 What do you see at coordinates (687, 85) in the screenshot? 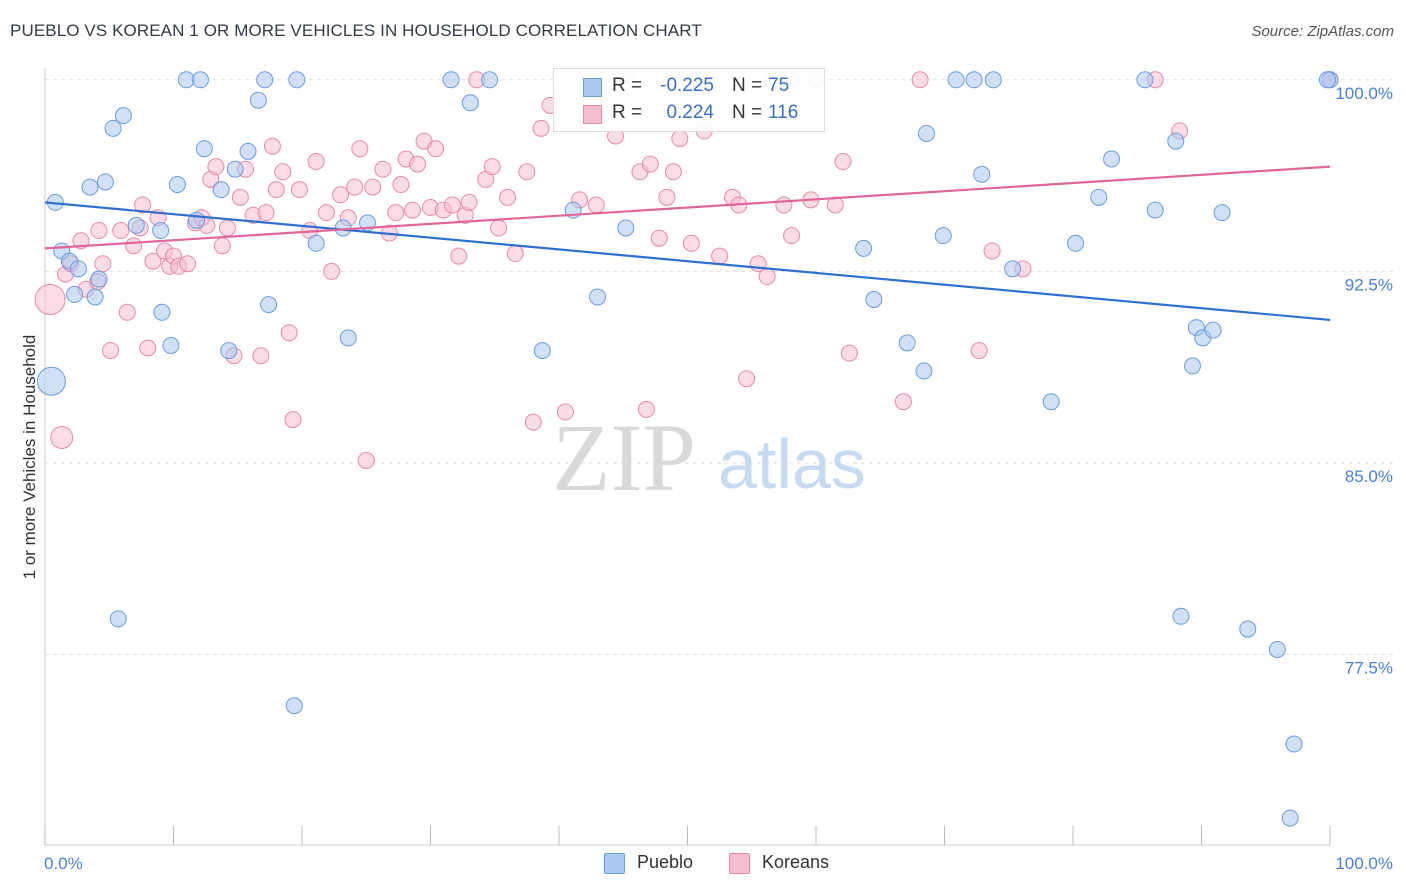
I see `legend-r-value: -0.225` at bounding box center [687, 85].